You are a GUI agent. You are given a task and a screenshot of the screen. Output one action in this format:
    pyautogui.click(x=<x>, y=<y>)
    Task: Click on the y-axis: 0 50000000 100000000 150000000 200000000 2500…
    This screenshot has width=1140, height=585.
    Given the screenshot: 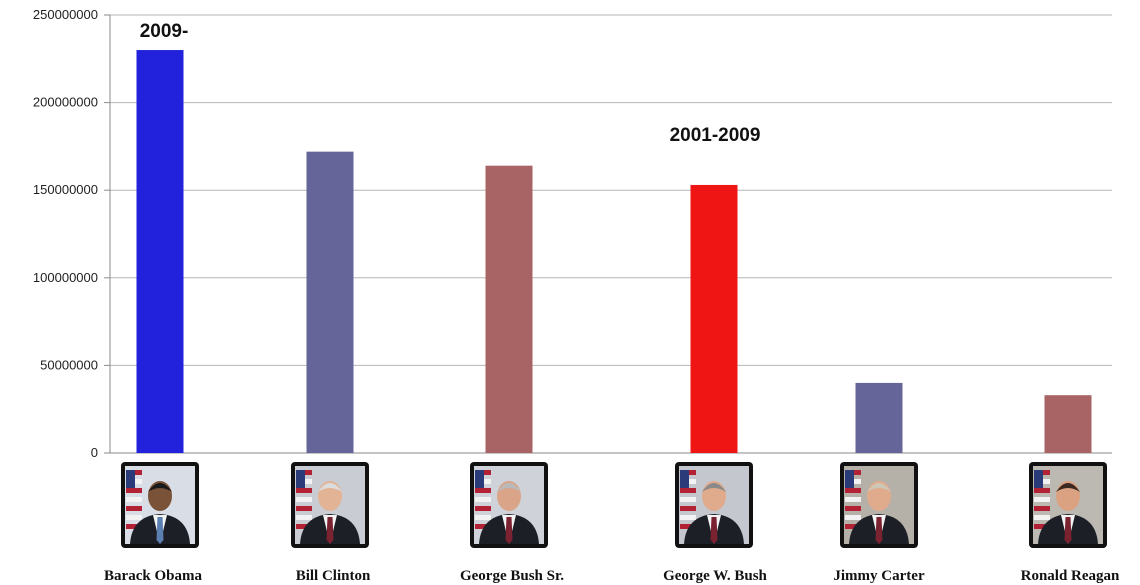 What is the action you would take?
    pyautogui.click(x=72, y=233)
    